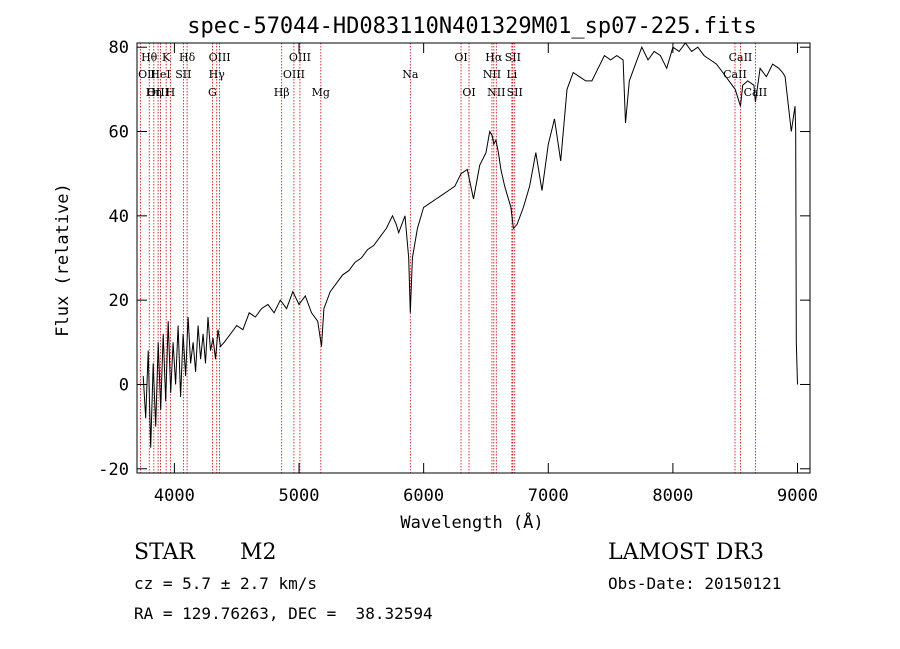  I want to click on line-label-26: CaII, so click(735, 74).